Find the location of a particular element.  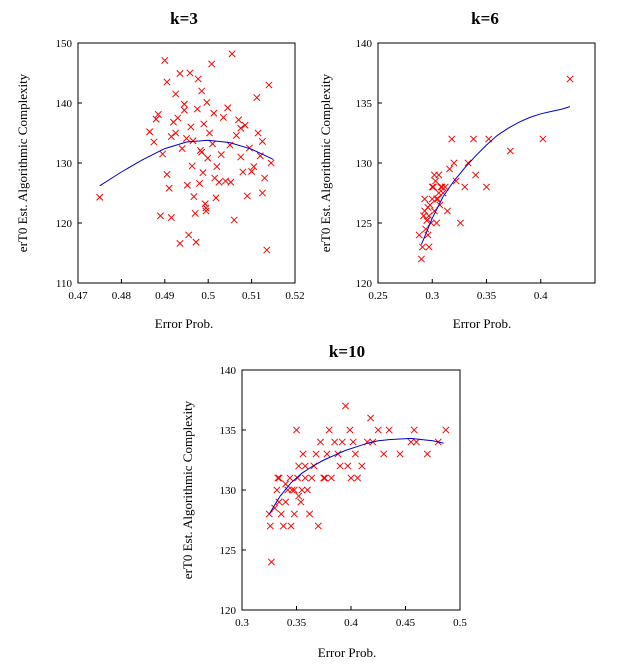

x-tick-label: 0.35 is located at coordinates (297, 623).